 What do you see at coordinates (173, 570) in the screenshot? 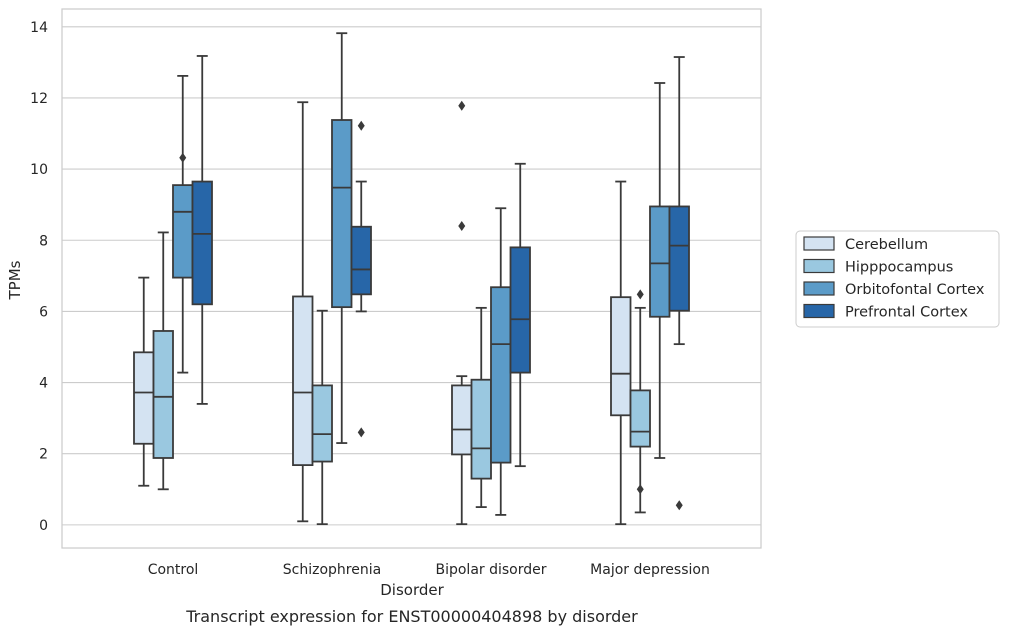
I see `x-tick-label: Control` at bounding box center [173, 570].